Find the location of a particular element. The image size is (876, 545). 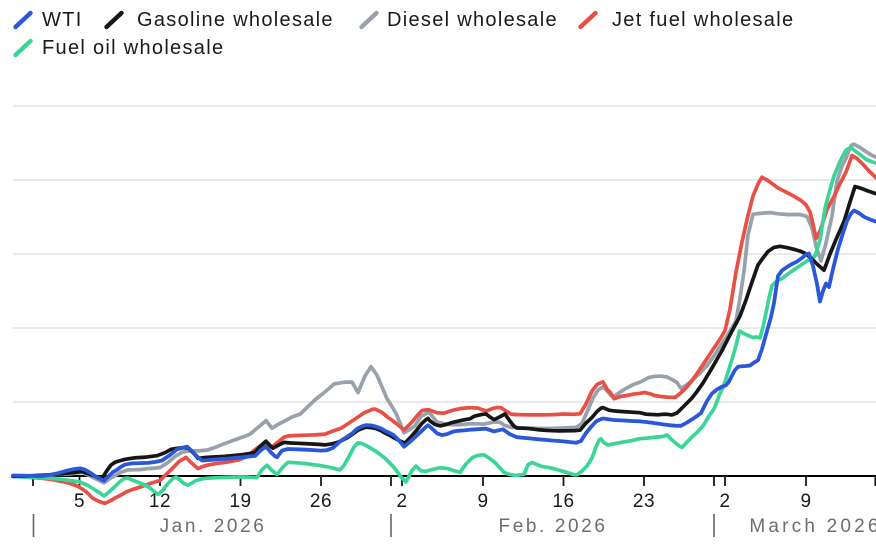

svg-text: 23 is located at coordinates (644, 501).